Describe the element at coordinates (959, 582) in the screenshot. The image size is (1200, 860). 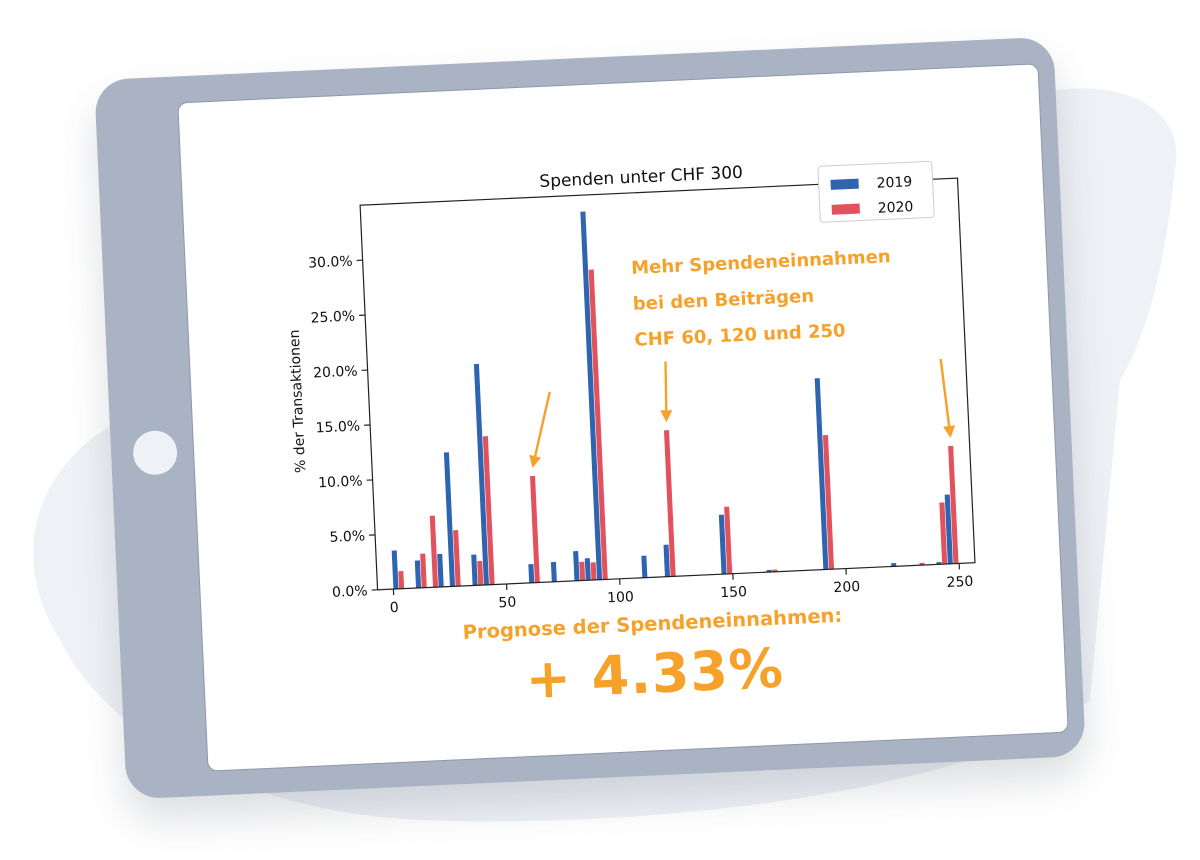
I see `x-tick-label: 250` at that location.